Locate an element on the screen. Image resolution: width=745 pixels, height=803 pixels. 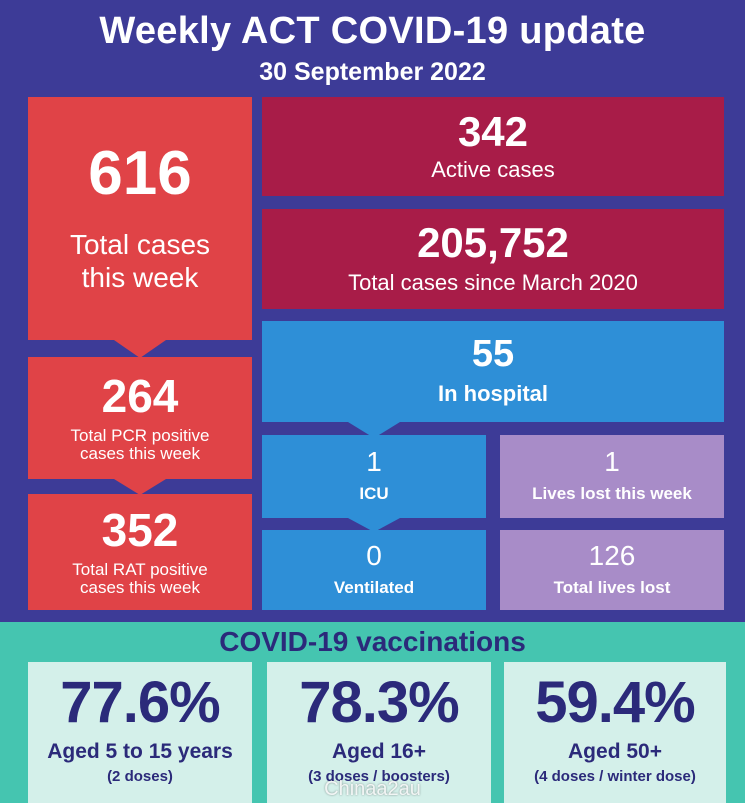
in-hospital-label: In hospital is located at coordinates (493, 394).